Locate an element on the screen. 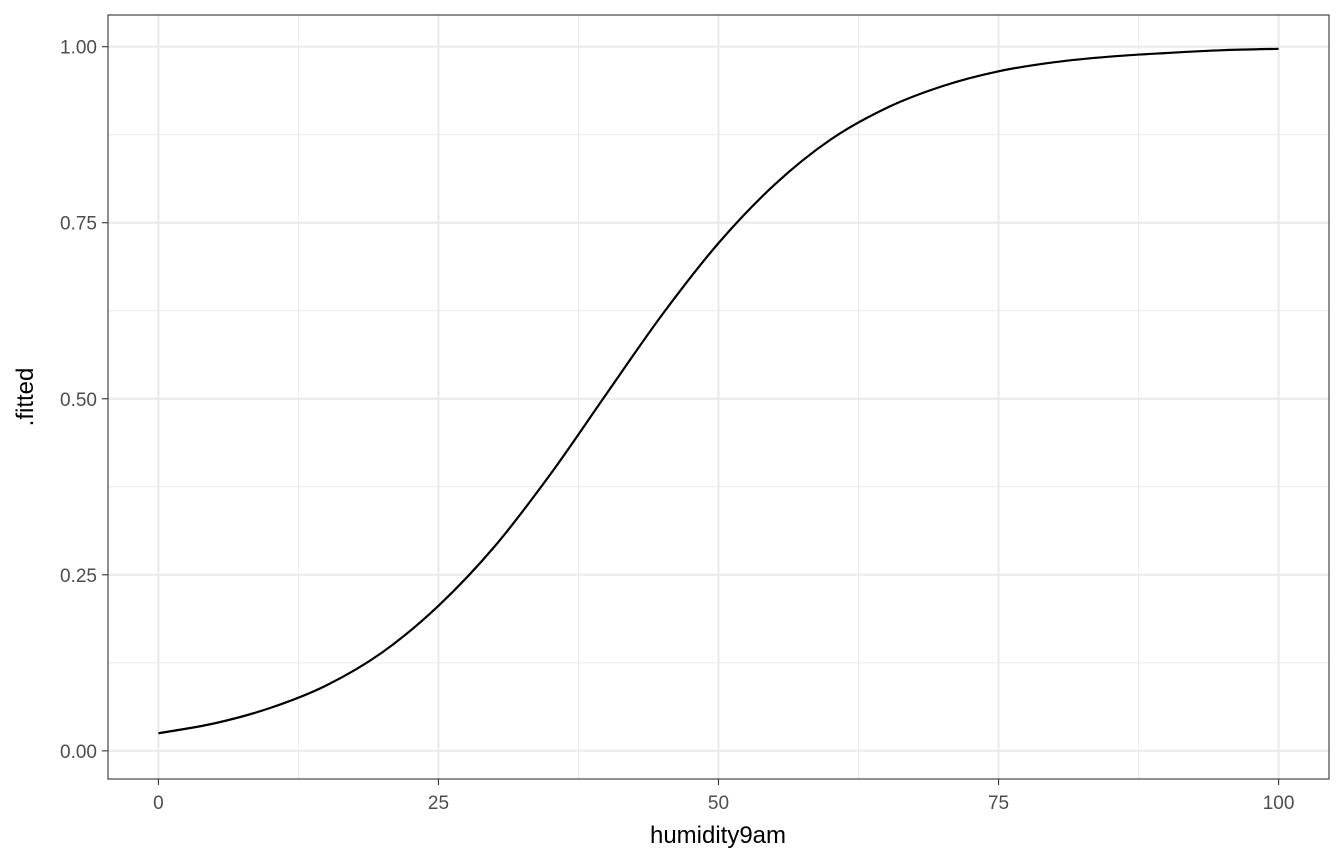  x-tick-label: 25 is located at coordinates (438, 803).